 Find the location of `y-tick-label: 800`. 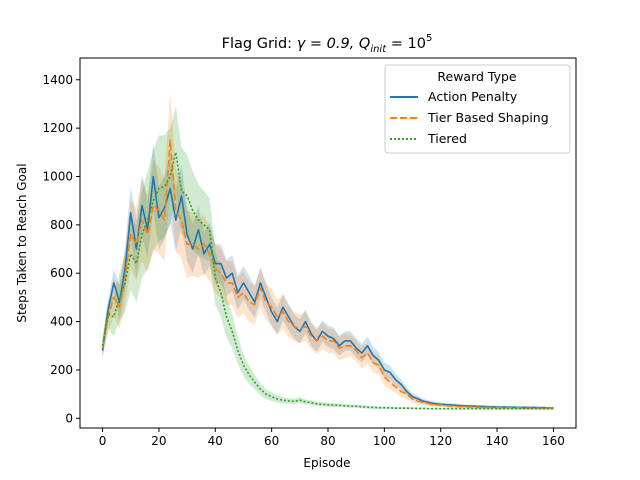

y-tick-label: 800 is located at coordinates (61, 225).